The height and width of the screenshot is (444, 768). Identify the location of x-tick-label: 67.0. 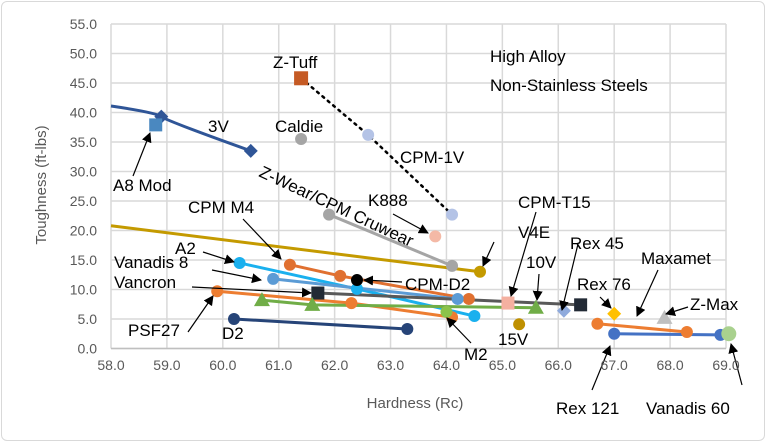
(614, 365).